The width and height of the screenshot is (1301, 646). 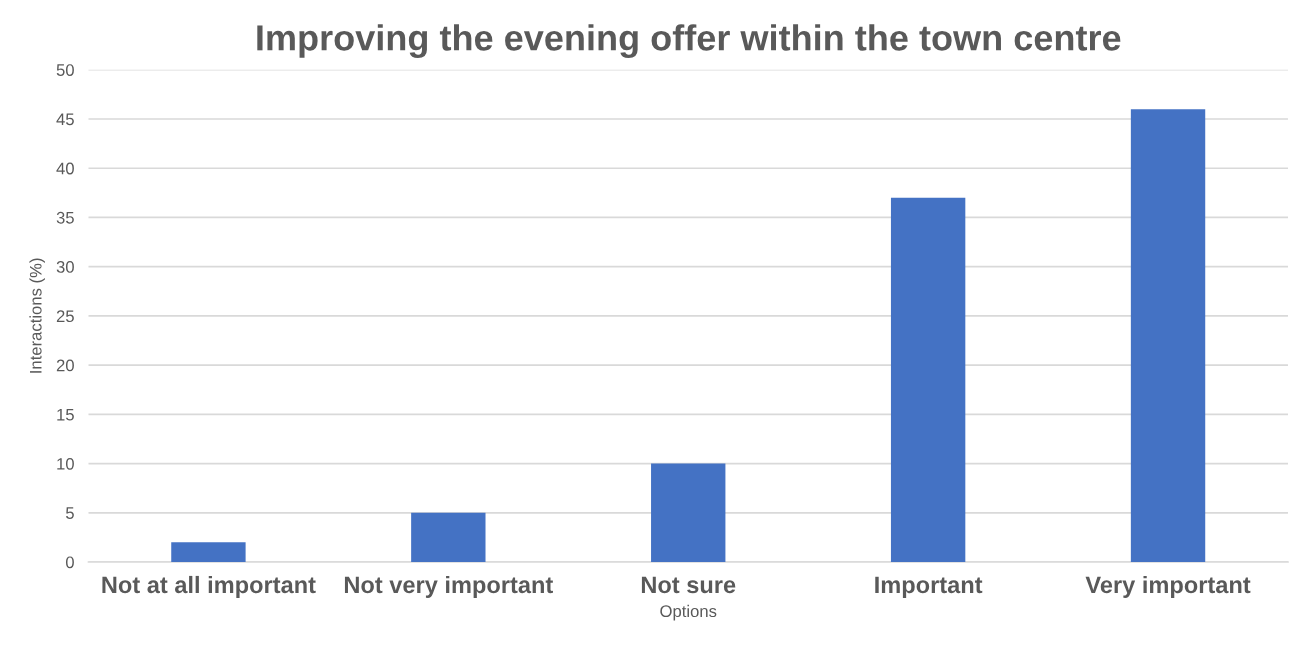 What do you see at coordinates (69, 513) in the screenshot?
I see `y-tick-label: 5` at bounding box center [69, 513].